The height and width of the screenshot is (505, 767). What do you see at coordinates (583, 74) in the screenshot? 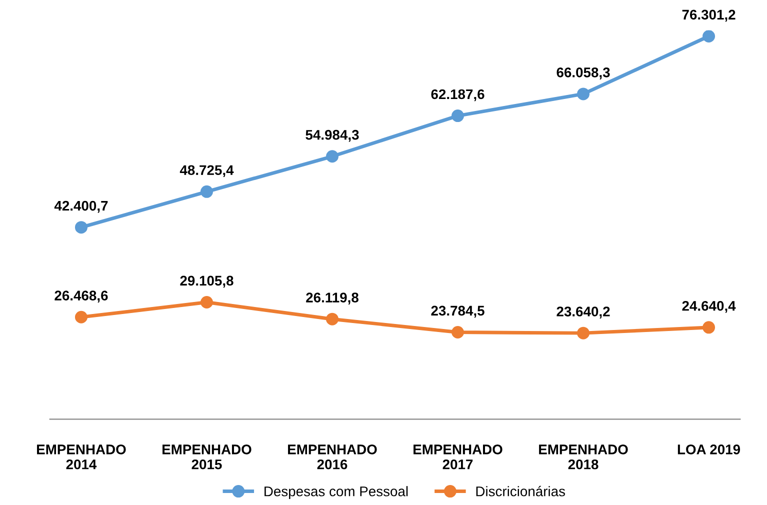
I see `data-label: 66.058,3` at bounding box center [583, 74].